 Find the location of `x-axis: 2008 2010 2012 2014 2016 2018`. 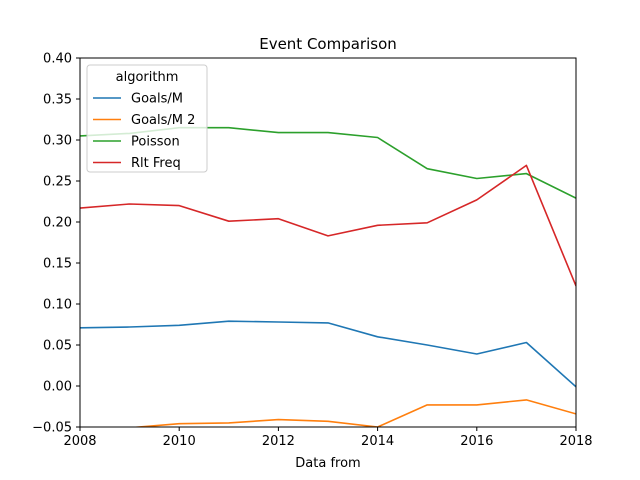

x-axis: 2008 2010 2012 2014 2016 2018 is located at coordinates (328, 438).